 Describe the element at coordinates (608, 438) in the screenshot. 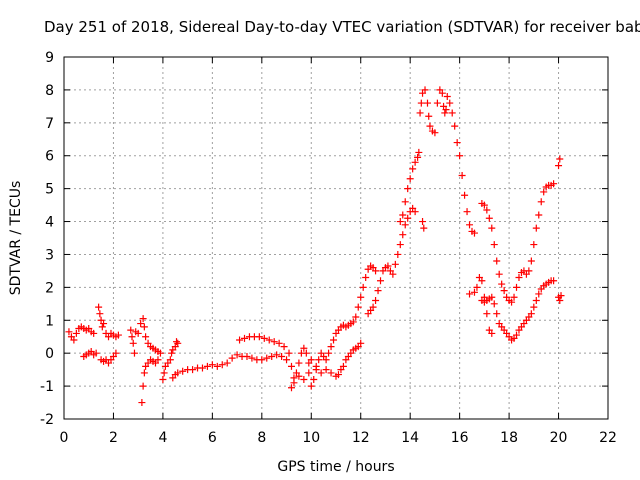

I see `x-tick-label: 22` at that location.